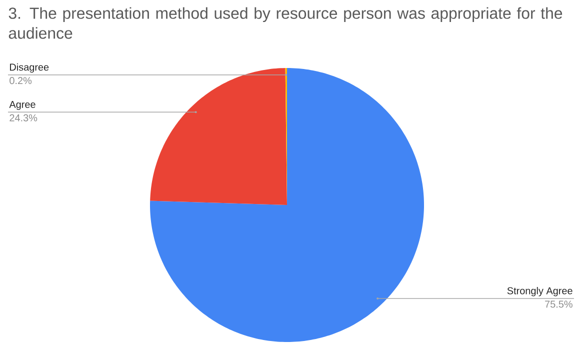 The height and width of the screenshot is (347, 582). I want to click on data-label: 24.3%, so click(24, 118).